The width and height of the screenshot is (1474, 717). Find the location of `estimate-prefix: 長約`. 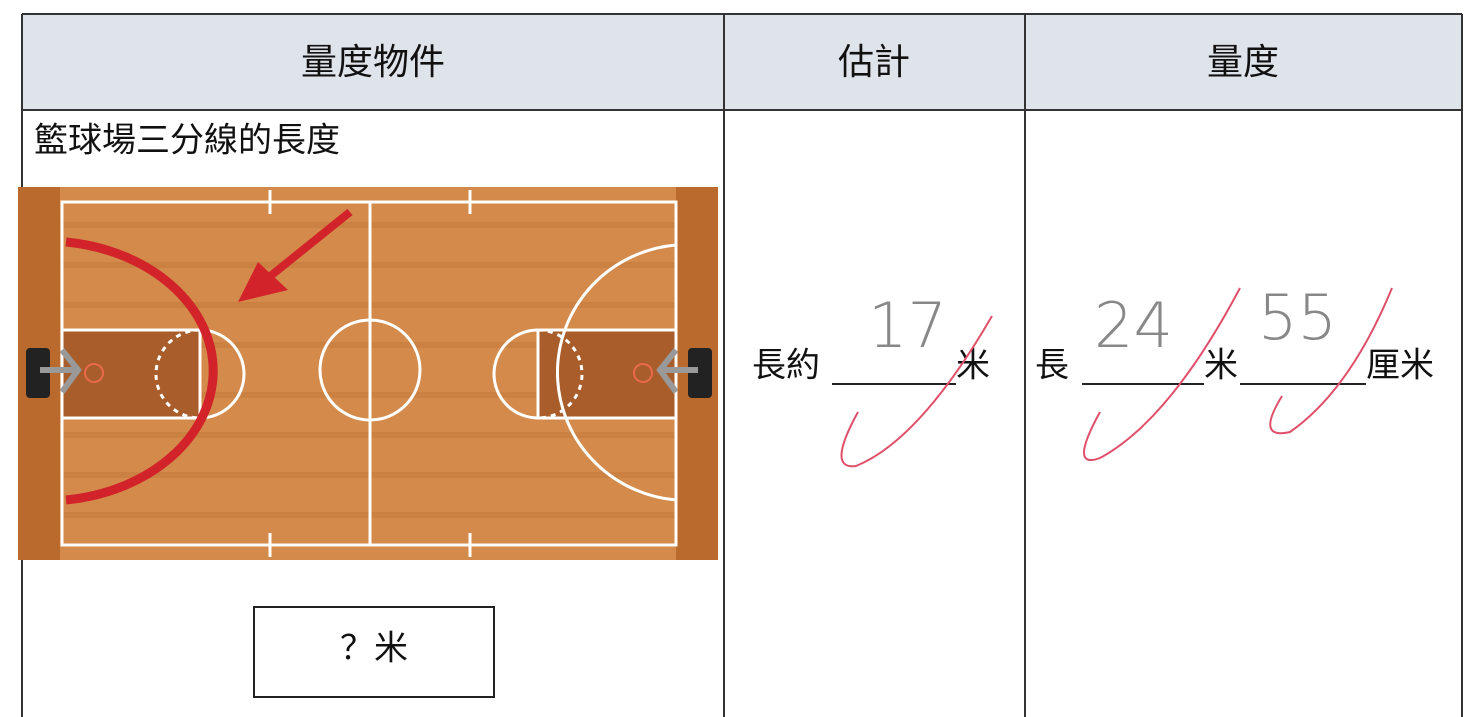

estimate-prefix: 長約 is located at coordinates (786, 366).